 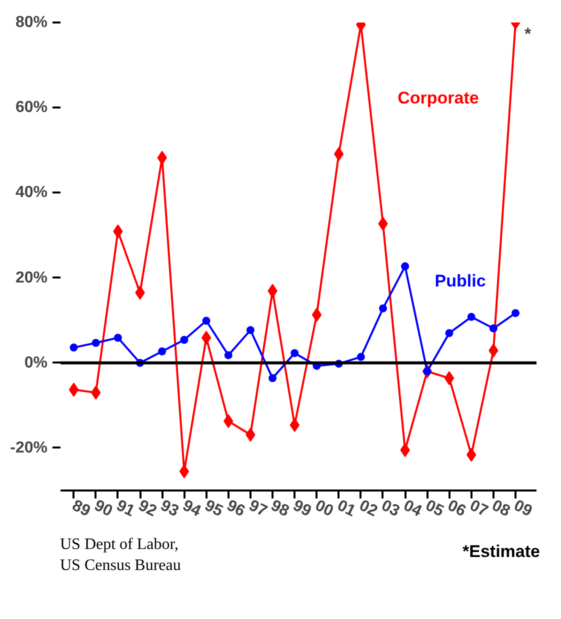 What do you see at coordinates (258, 508) in the screenshot?
I see `x-tick-label: 97` at bounding box center [258, 508].